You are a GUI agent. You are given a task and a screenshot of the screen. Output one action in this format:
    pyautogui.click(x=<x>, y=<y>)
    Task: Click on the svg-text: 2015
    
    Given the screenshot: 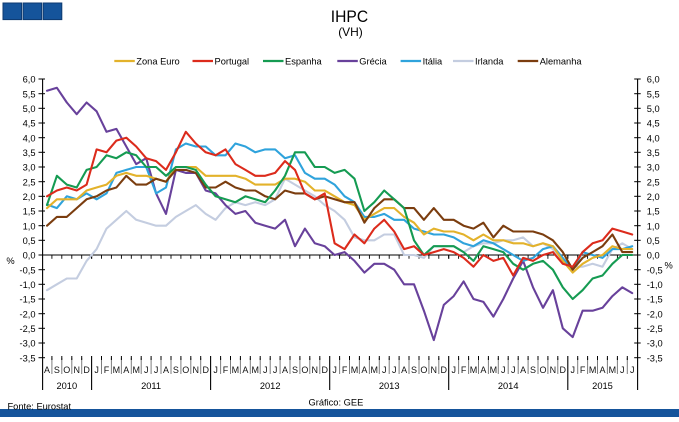 What is the action you would take?
    pyautogui.click(x=602, y=386)
    